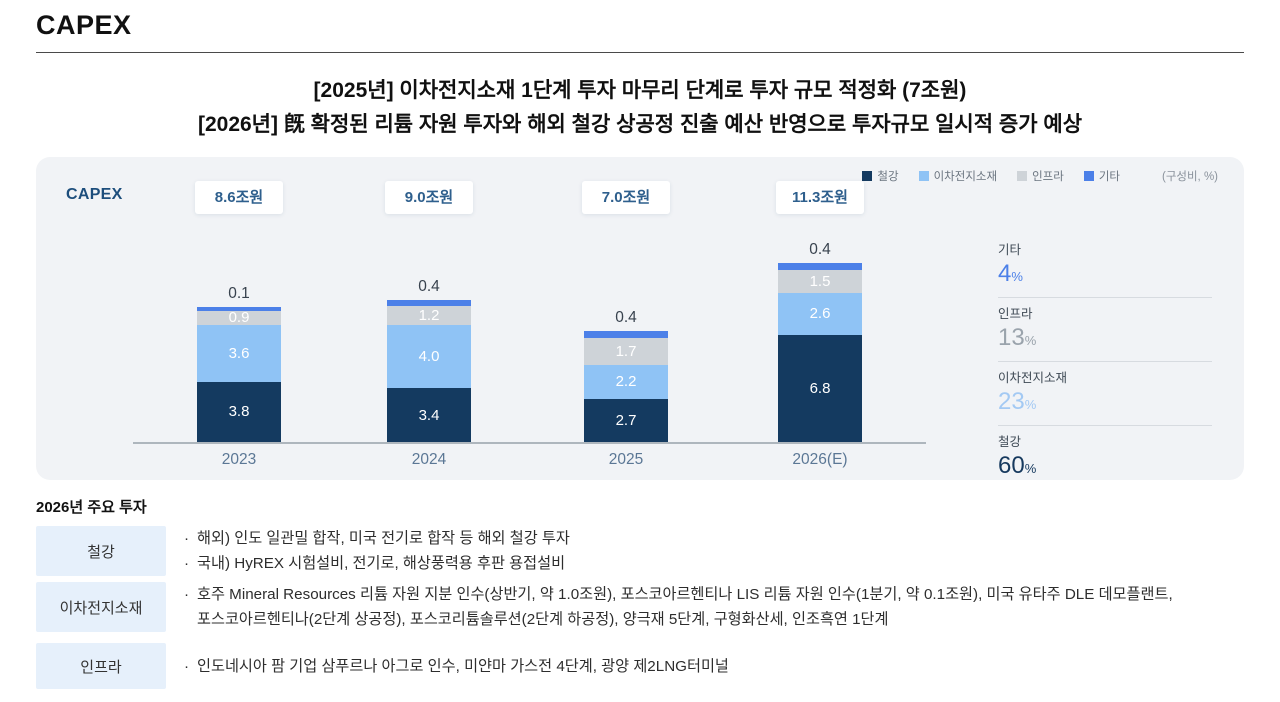 This screenshot has width=1280, height=702. Describe the element at coordinates (1011, 401) in the screenshot. I see `composition-value-number: 23` at that location.